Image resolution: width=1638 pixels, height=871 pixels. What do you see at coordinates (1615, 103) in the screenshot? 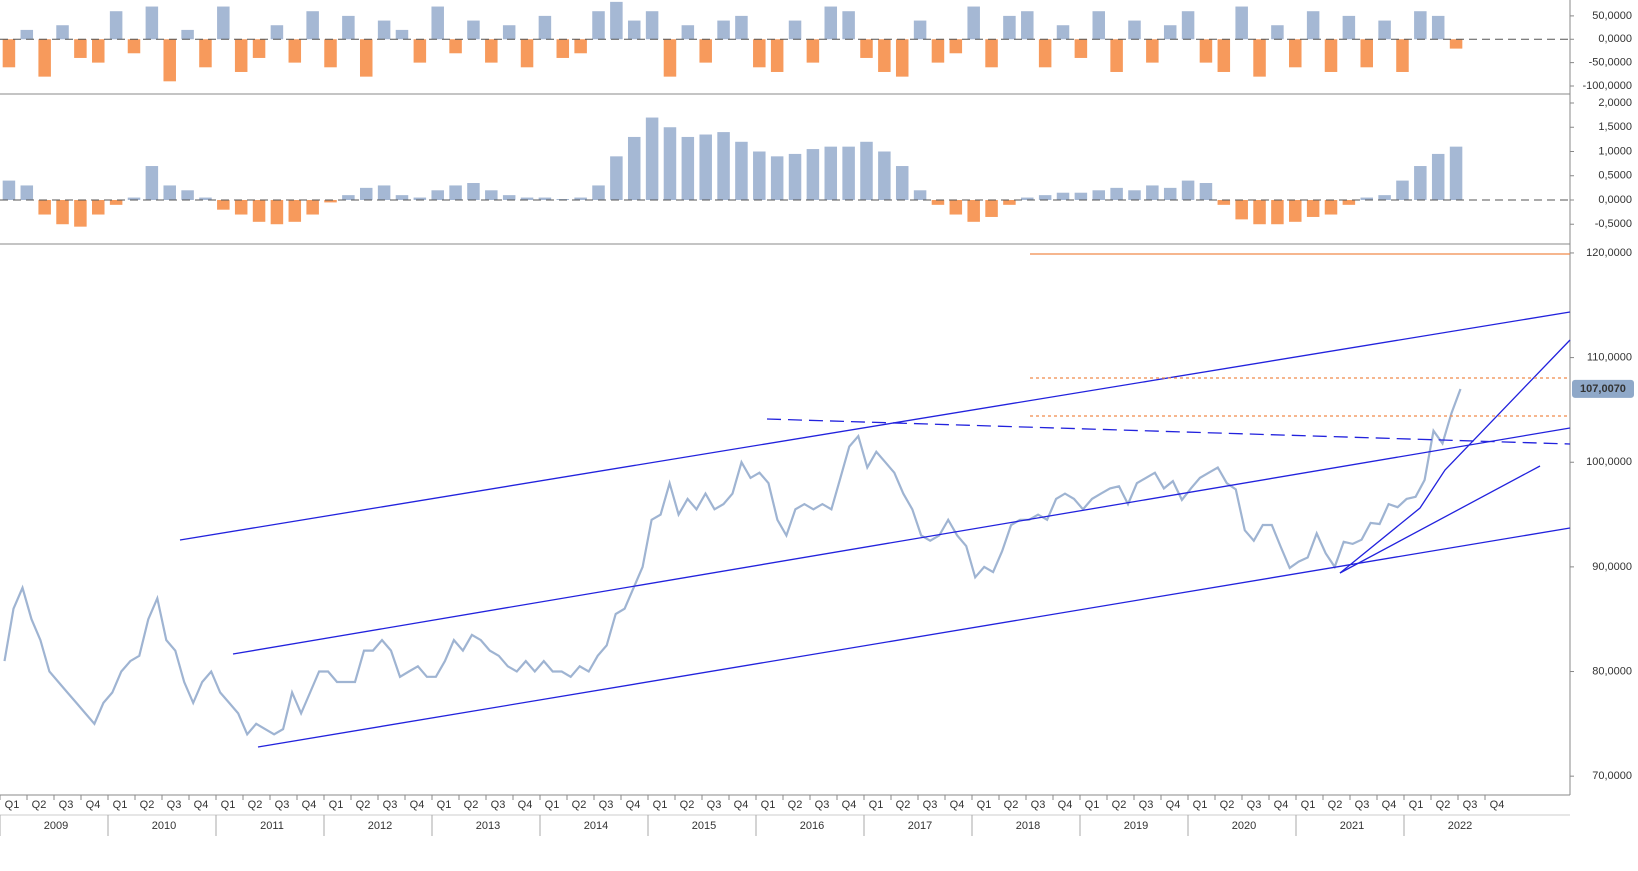
I see `y-tick-label: 2,0000` at bounding box center [1615, 103].